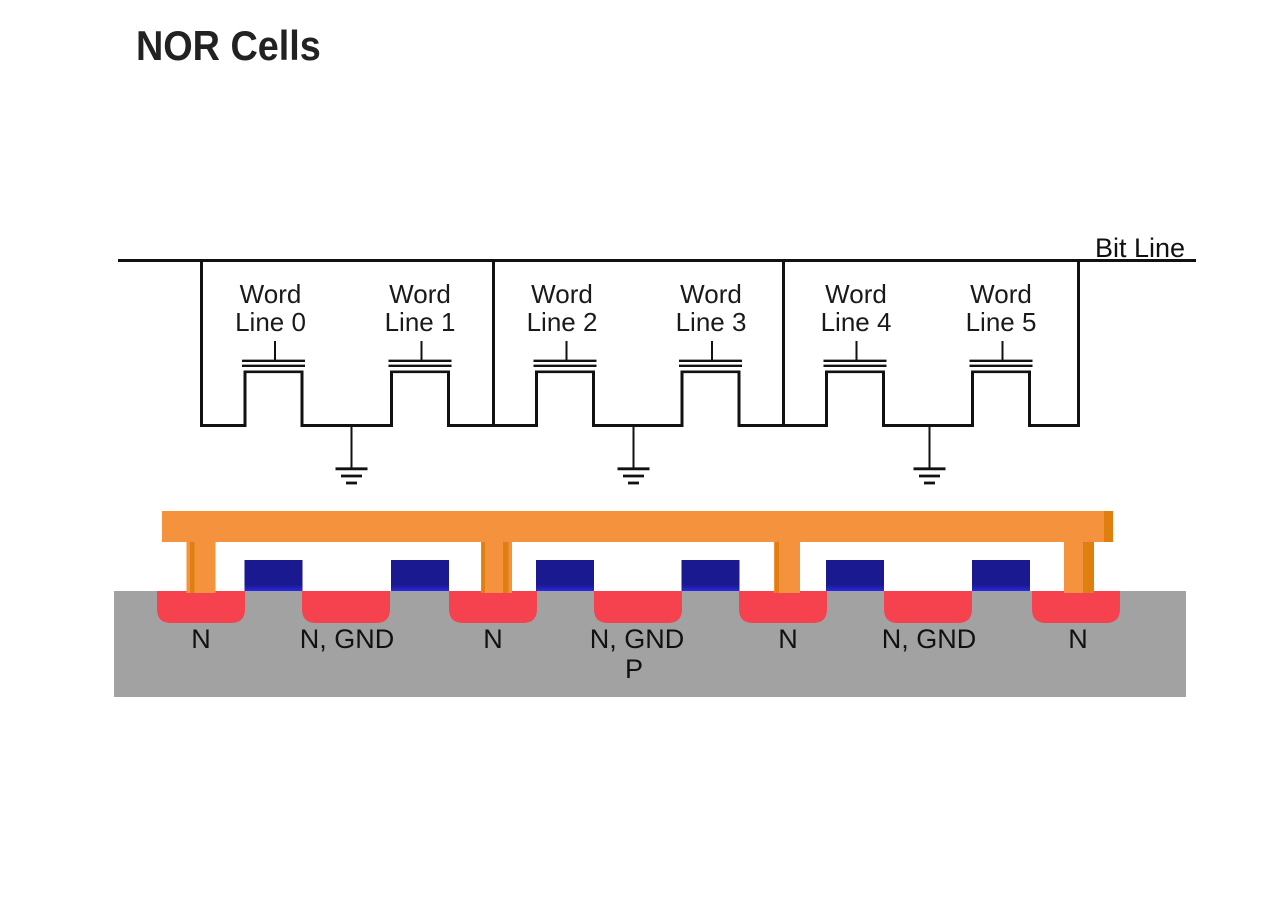 The image size is (1280, 918). Describe the element at coordinates (228, 46) in the screenshot. I see `svg-text: NOR Cells` at that location.